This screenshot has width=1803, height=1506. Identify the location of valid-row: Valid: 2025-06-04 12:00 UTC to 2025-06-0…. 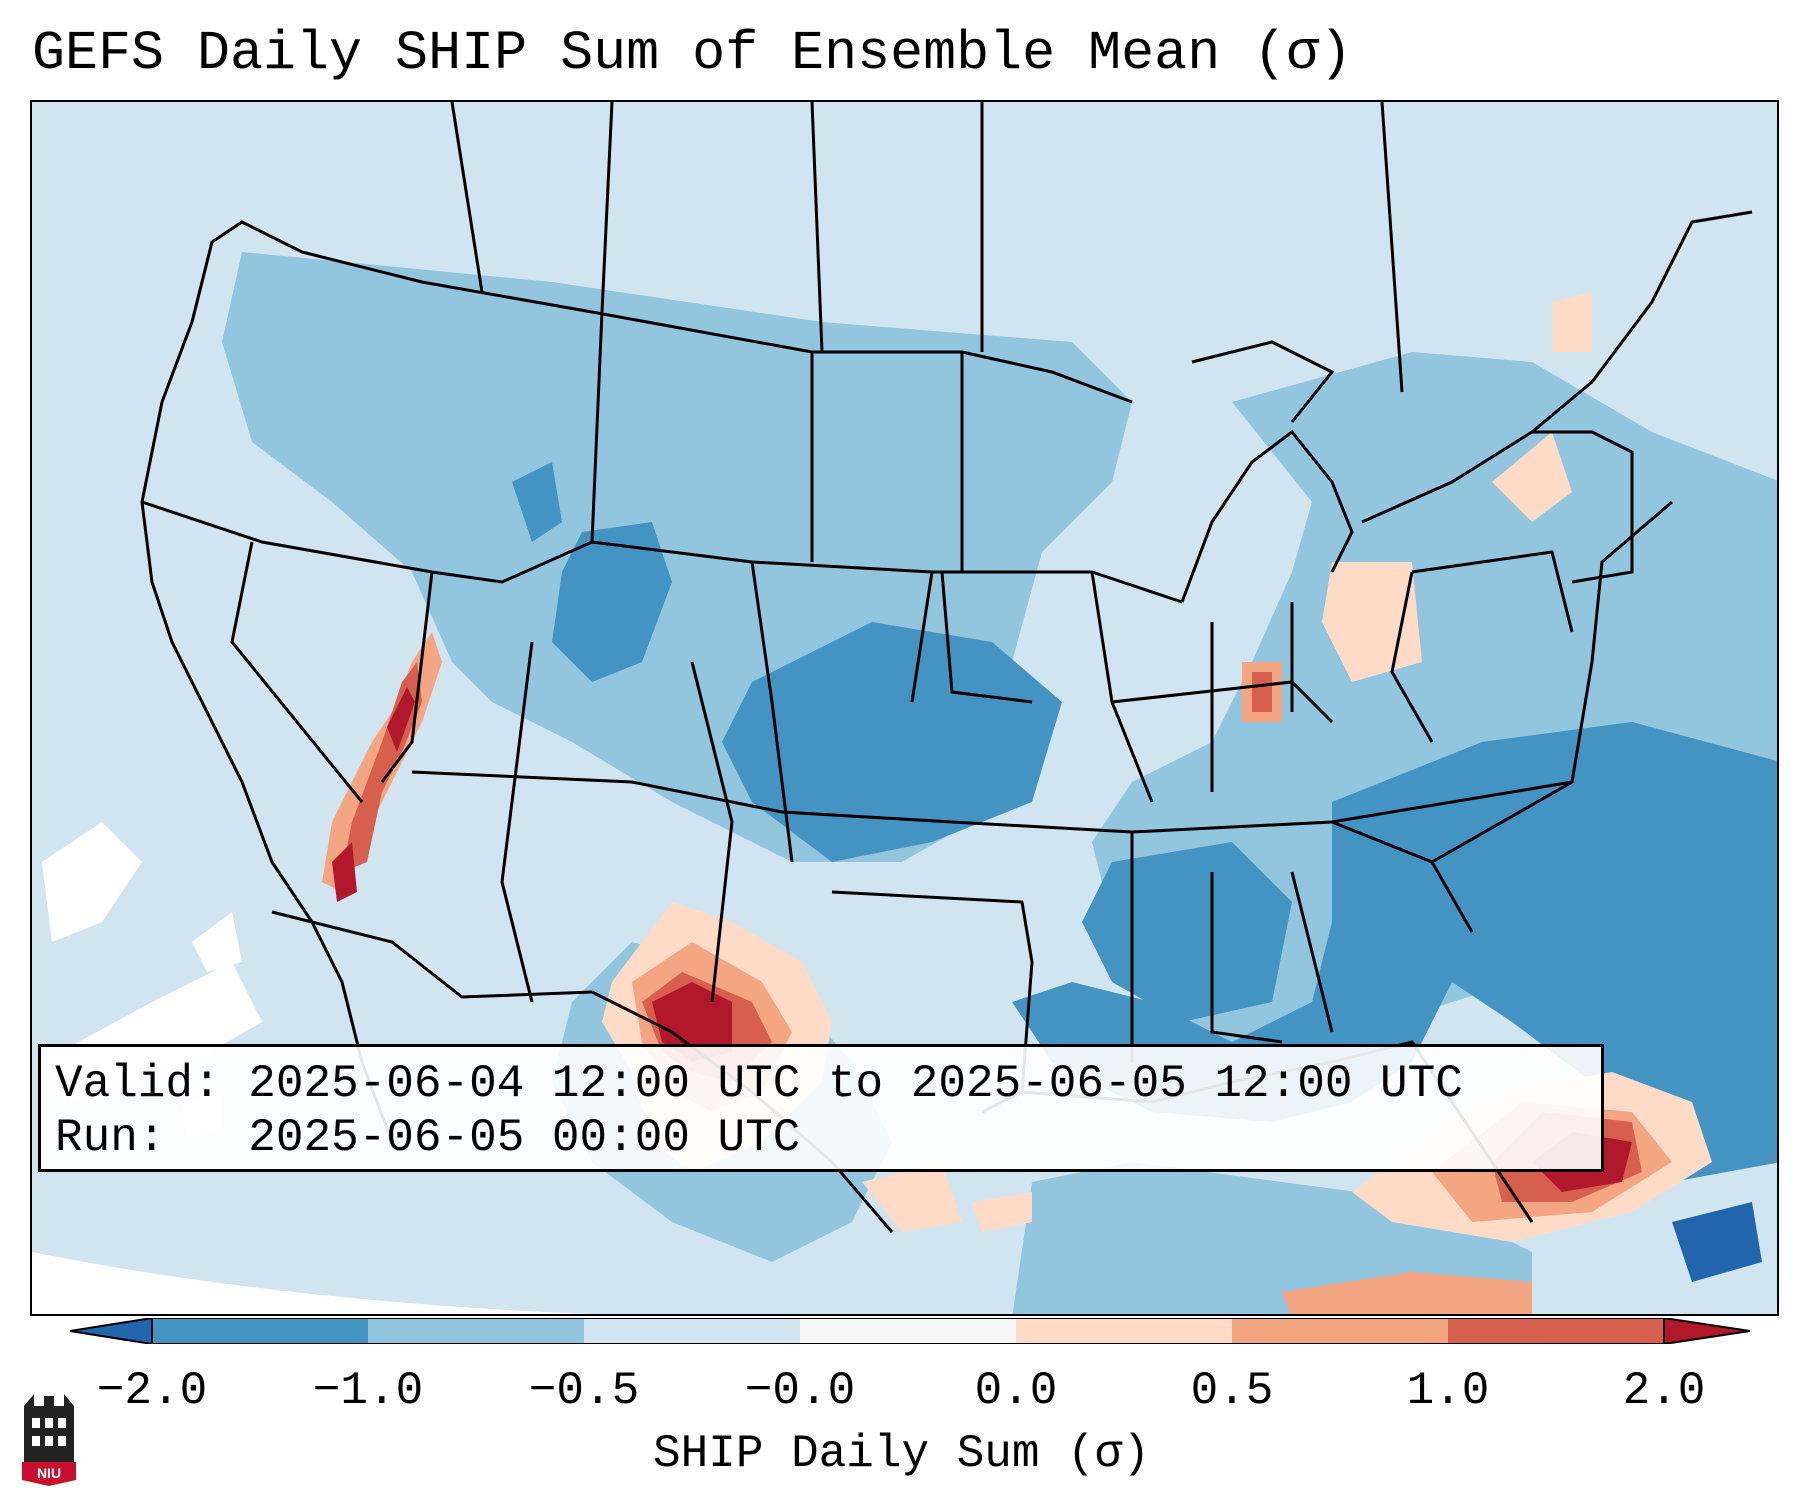
(821, 1084).